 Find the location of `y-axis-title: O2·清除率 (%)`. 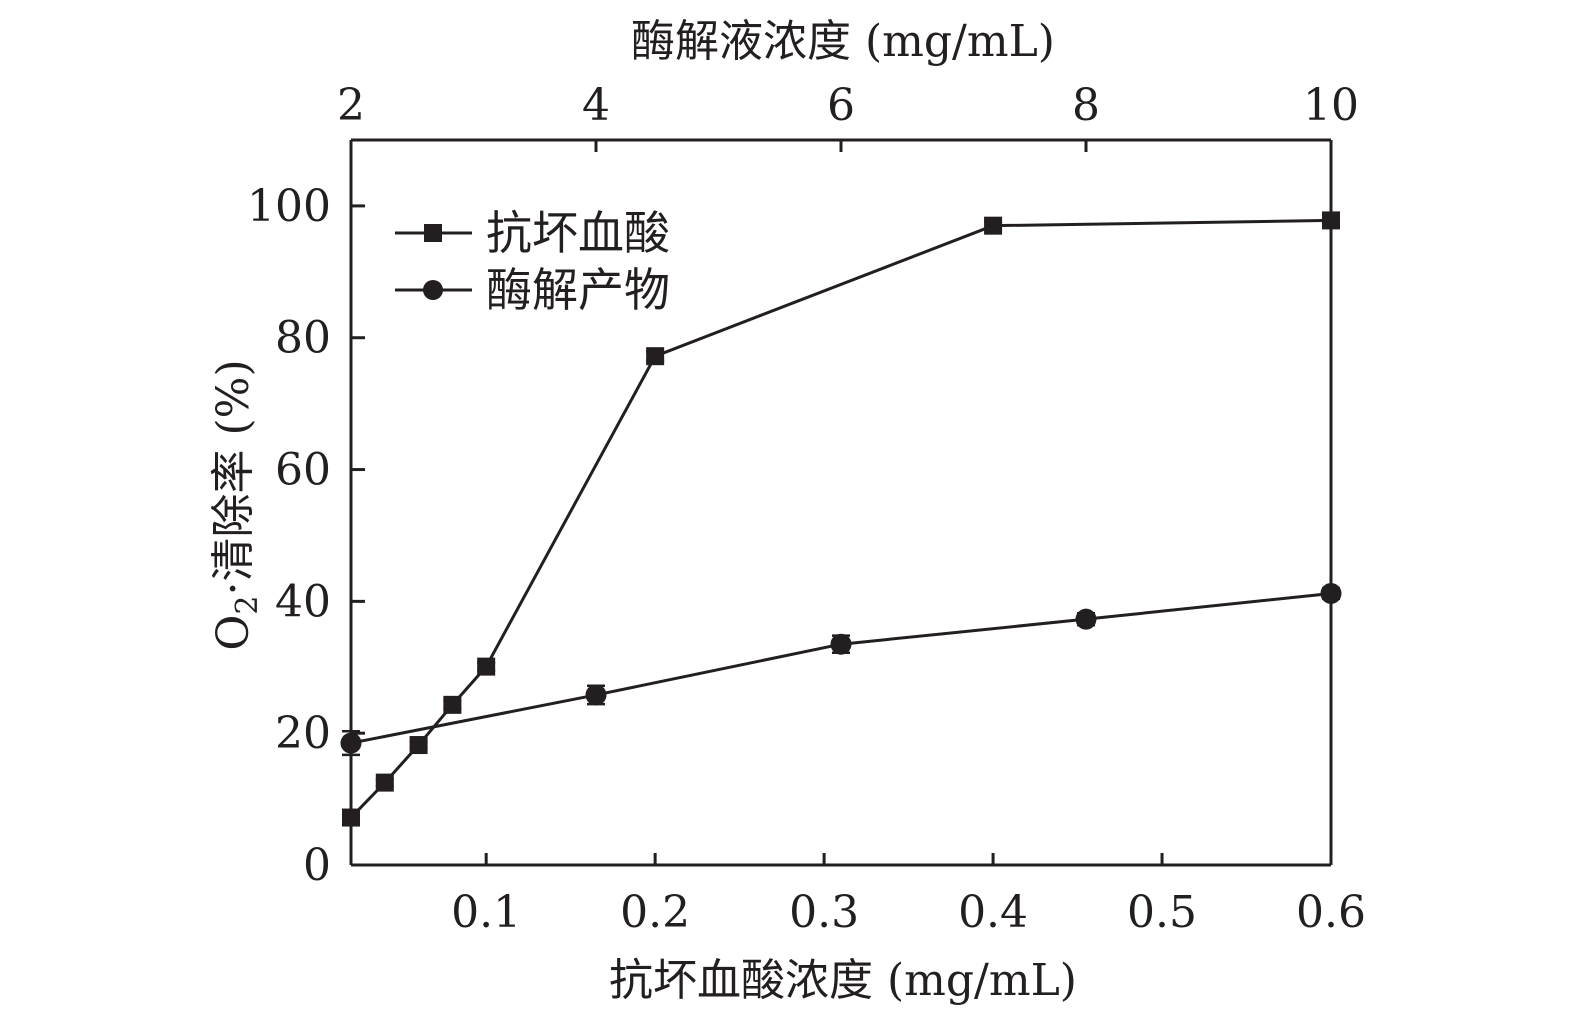

y-axis-title: O2·清除率 (%) is located at coordinates (236, 504).